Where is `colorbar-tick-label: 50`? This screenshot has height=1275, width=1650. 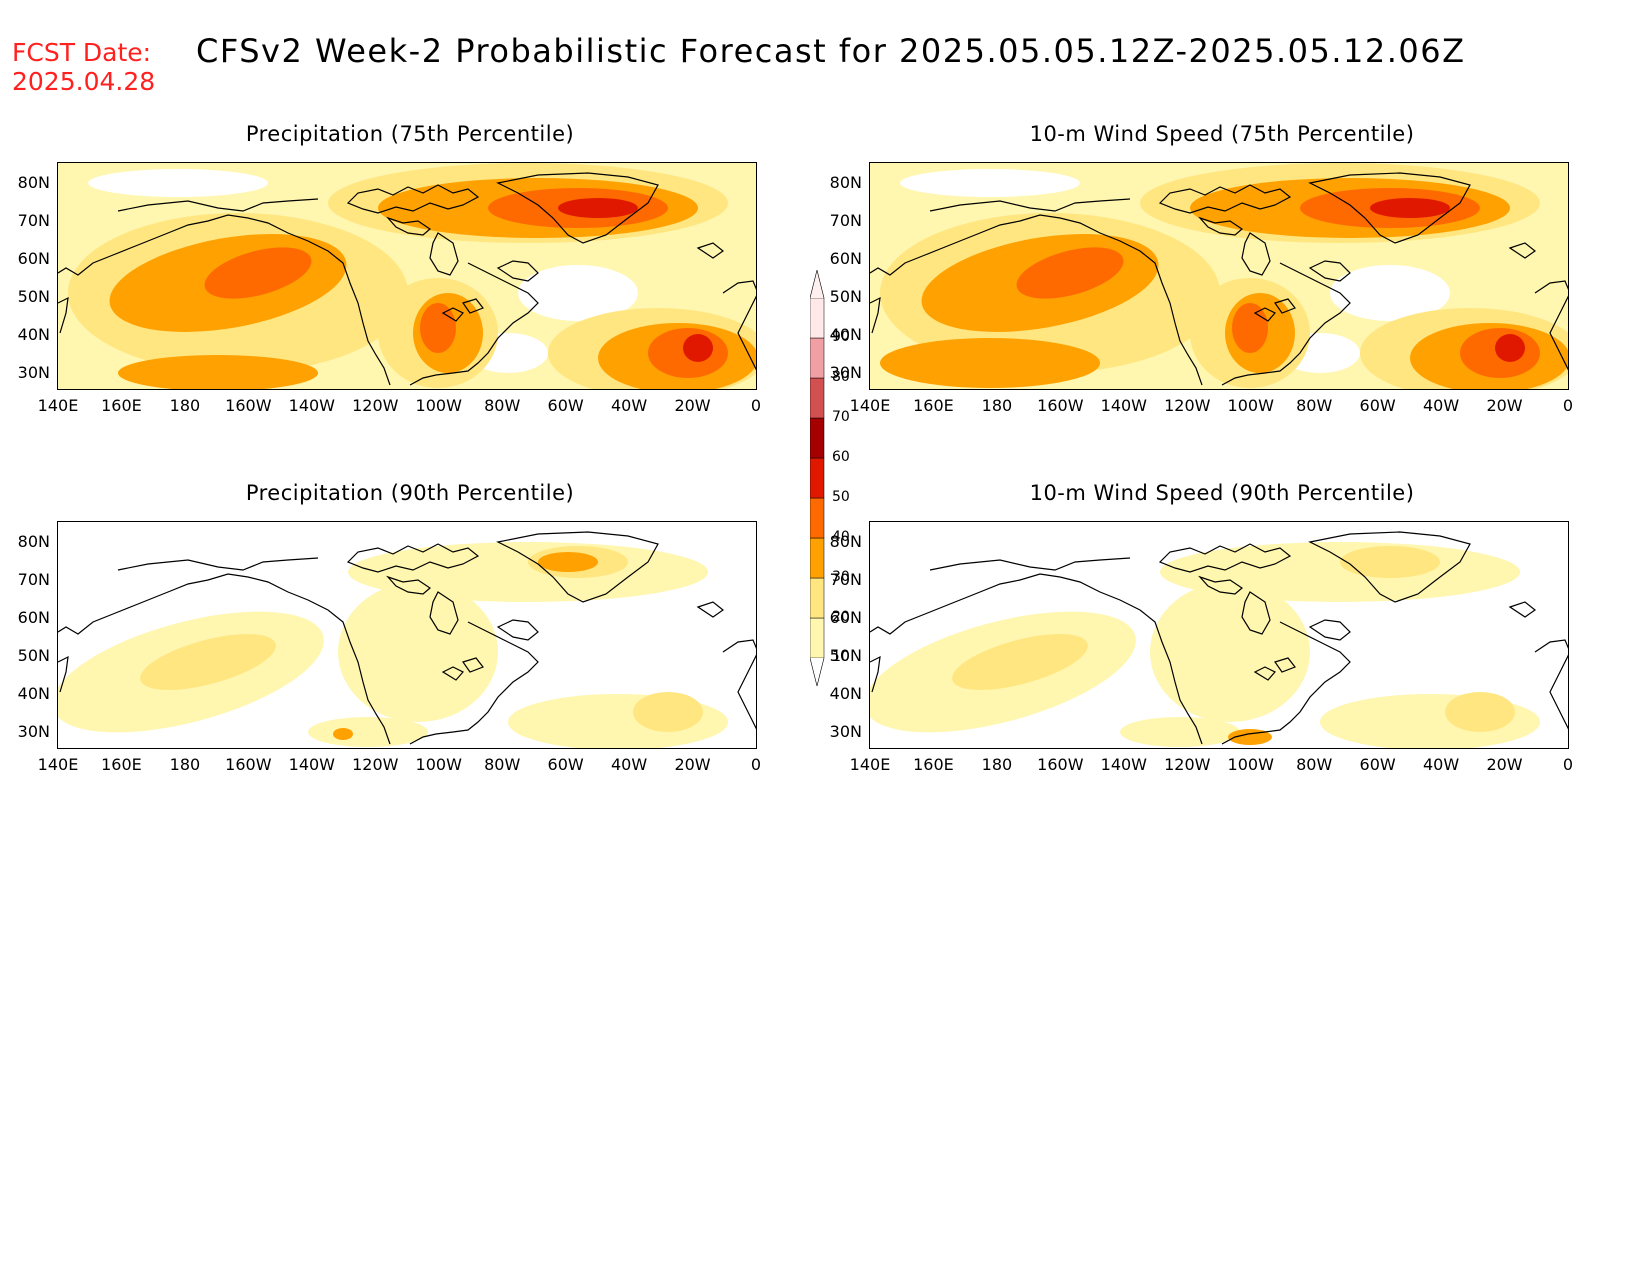
colorbar-tick-label: 50 is located at coordinates (841, 497).